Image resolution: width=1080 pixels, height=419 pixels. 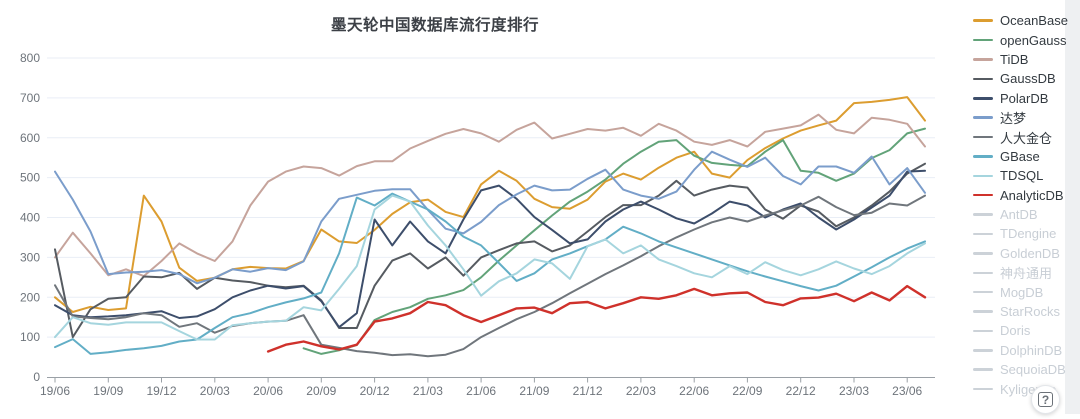 I want to click on svg-text: 500, so click(x=30, y=178).